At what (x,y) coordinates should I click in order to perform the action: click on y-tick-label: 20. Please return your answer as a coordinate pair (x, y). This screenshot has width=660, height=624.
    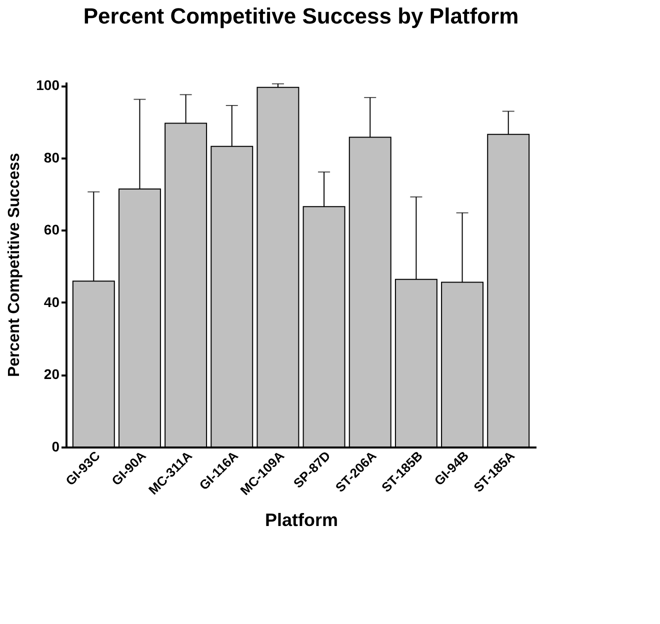
    Looking at the image, I should click on (52, 374).